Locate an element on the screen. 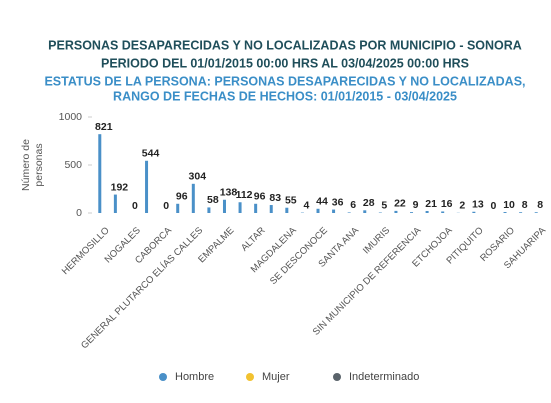 This screenshot has width=551, height=403. legend-label: Hombre is located at coordinates (194, 377).